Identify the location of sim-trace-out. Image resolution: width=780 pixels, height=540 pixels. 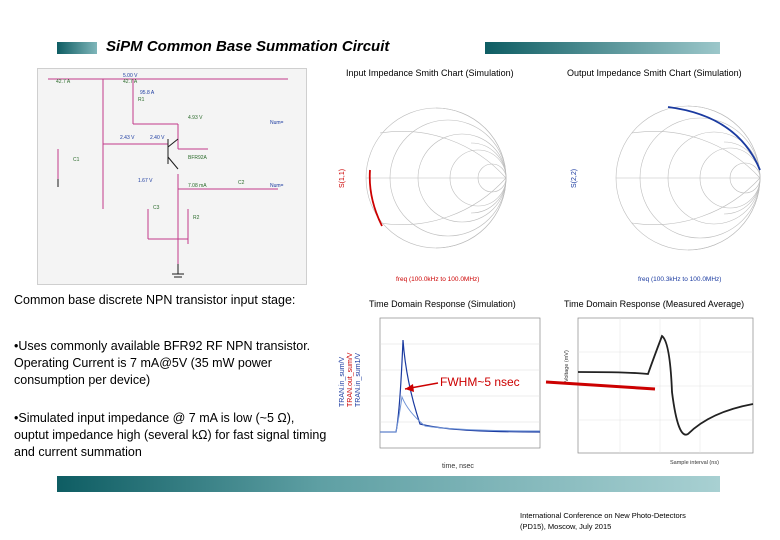
(460, 386).